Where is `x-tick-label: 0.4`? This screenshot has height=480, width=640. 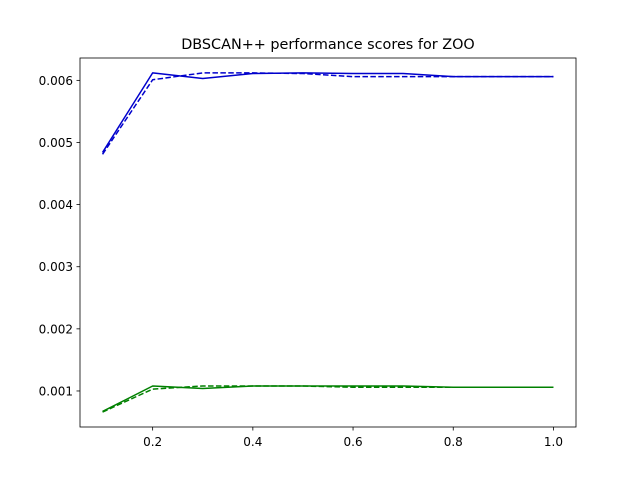
x-tick-label: 0.4 is located at coordinates (252, 442).